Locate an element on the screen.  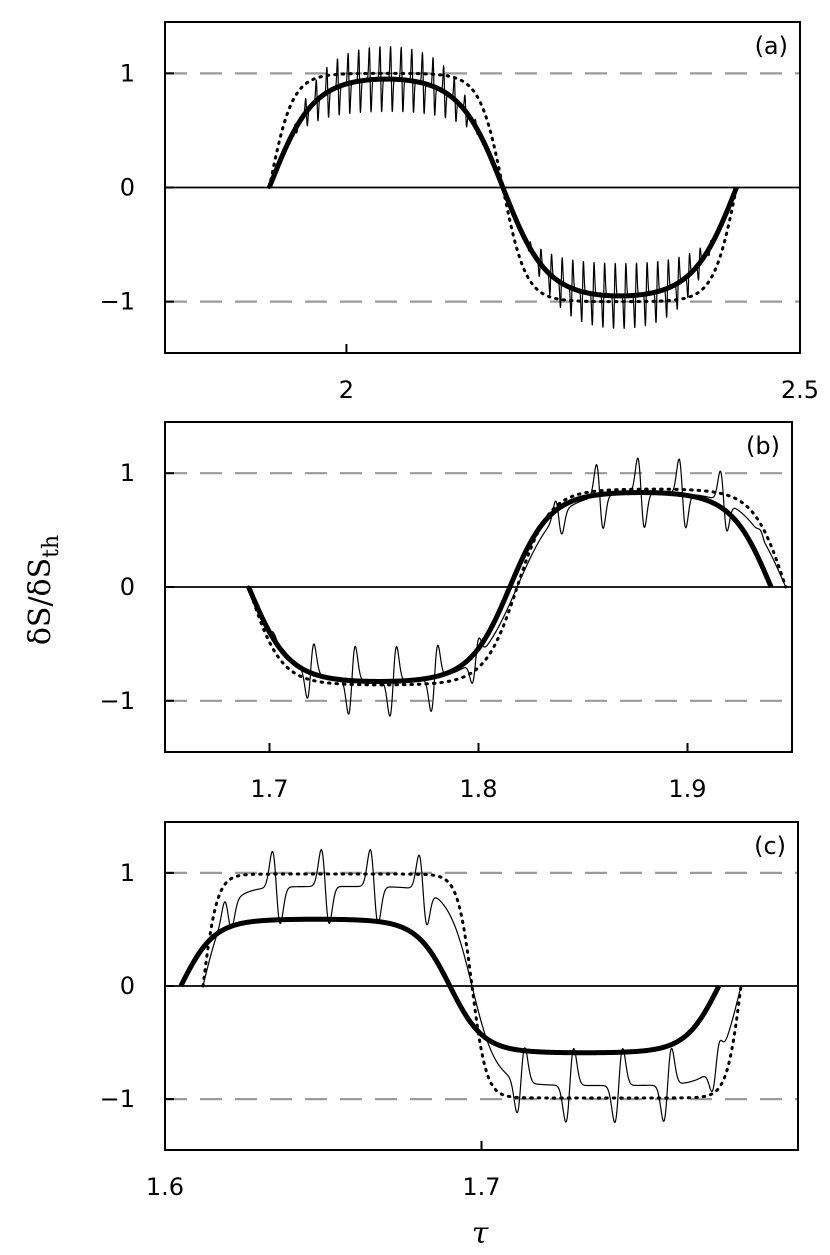
y-axis-title: δS/δSth is located at coordinates (43, 590).